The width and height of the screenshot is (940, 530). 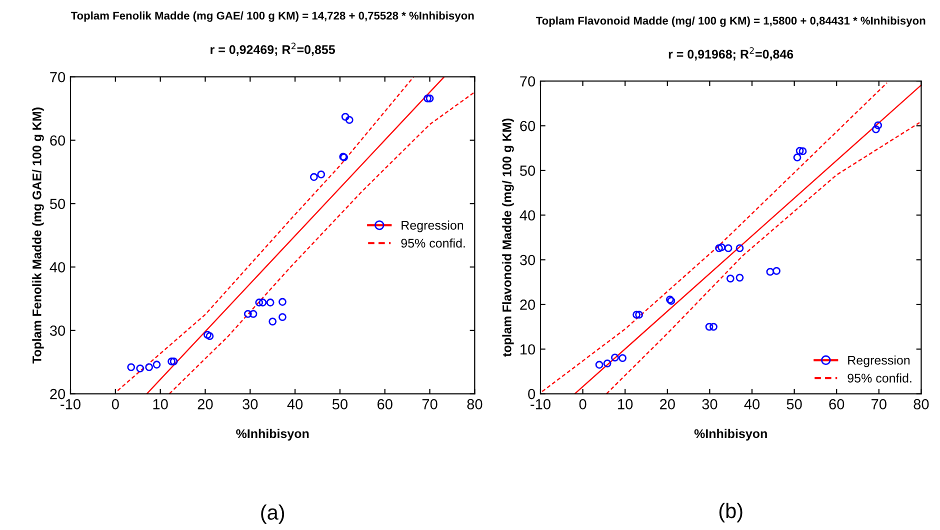 What do you see at coordinates (272, 514) in the screenshot?
I see `text: (a)` at bounding box center [272, 514].